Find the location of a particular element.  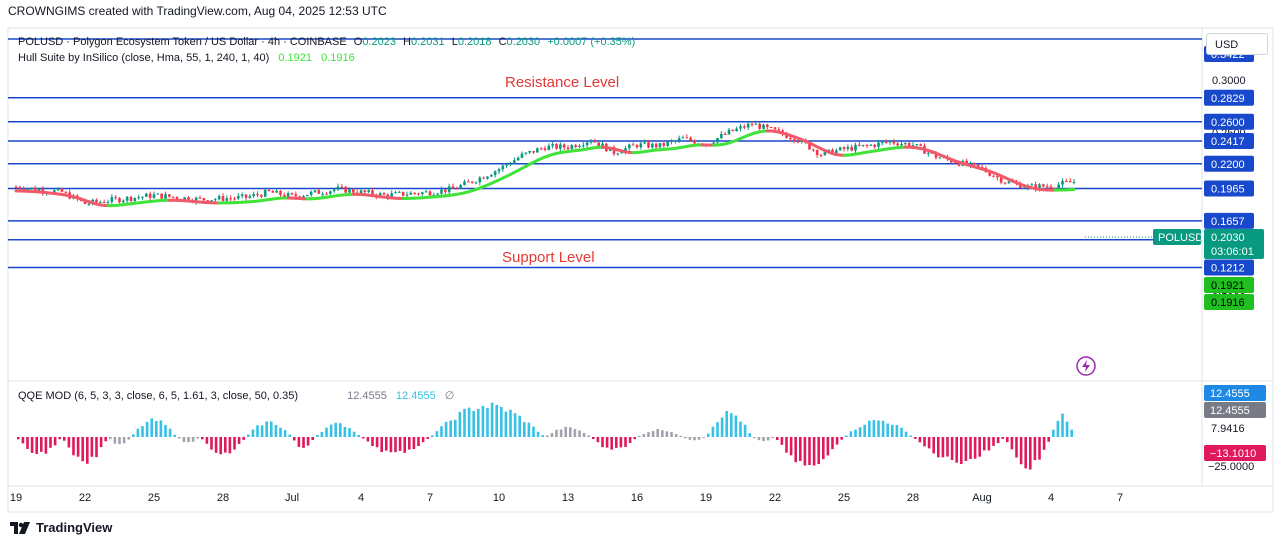

qqe-tag-bg is located at coordinates (1235, 393).